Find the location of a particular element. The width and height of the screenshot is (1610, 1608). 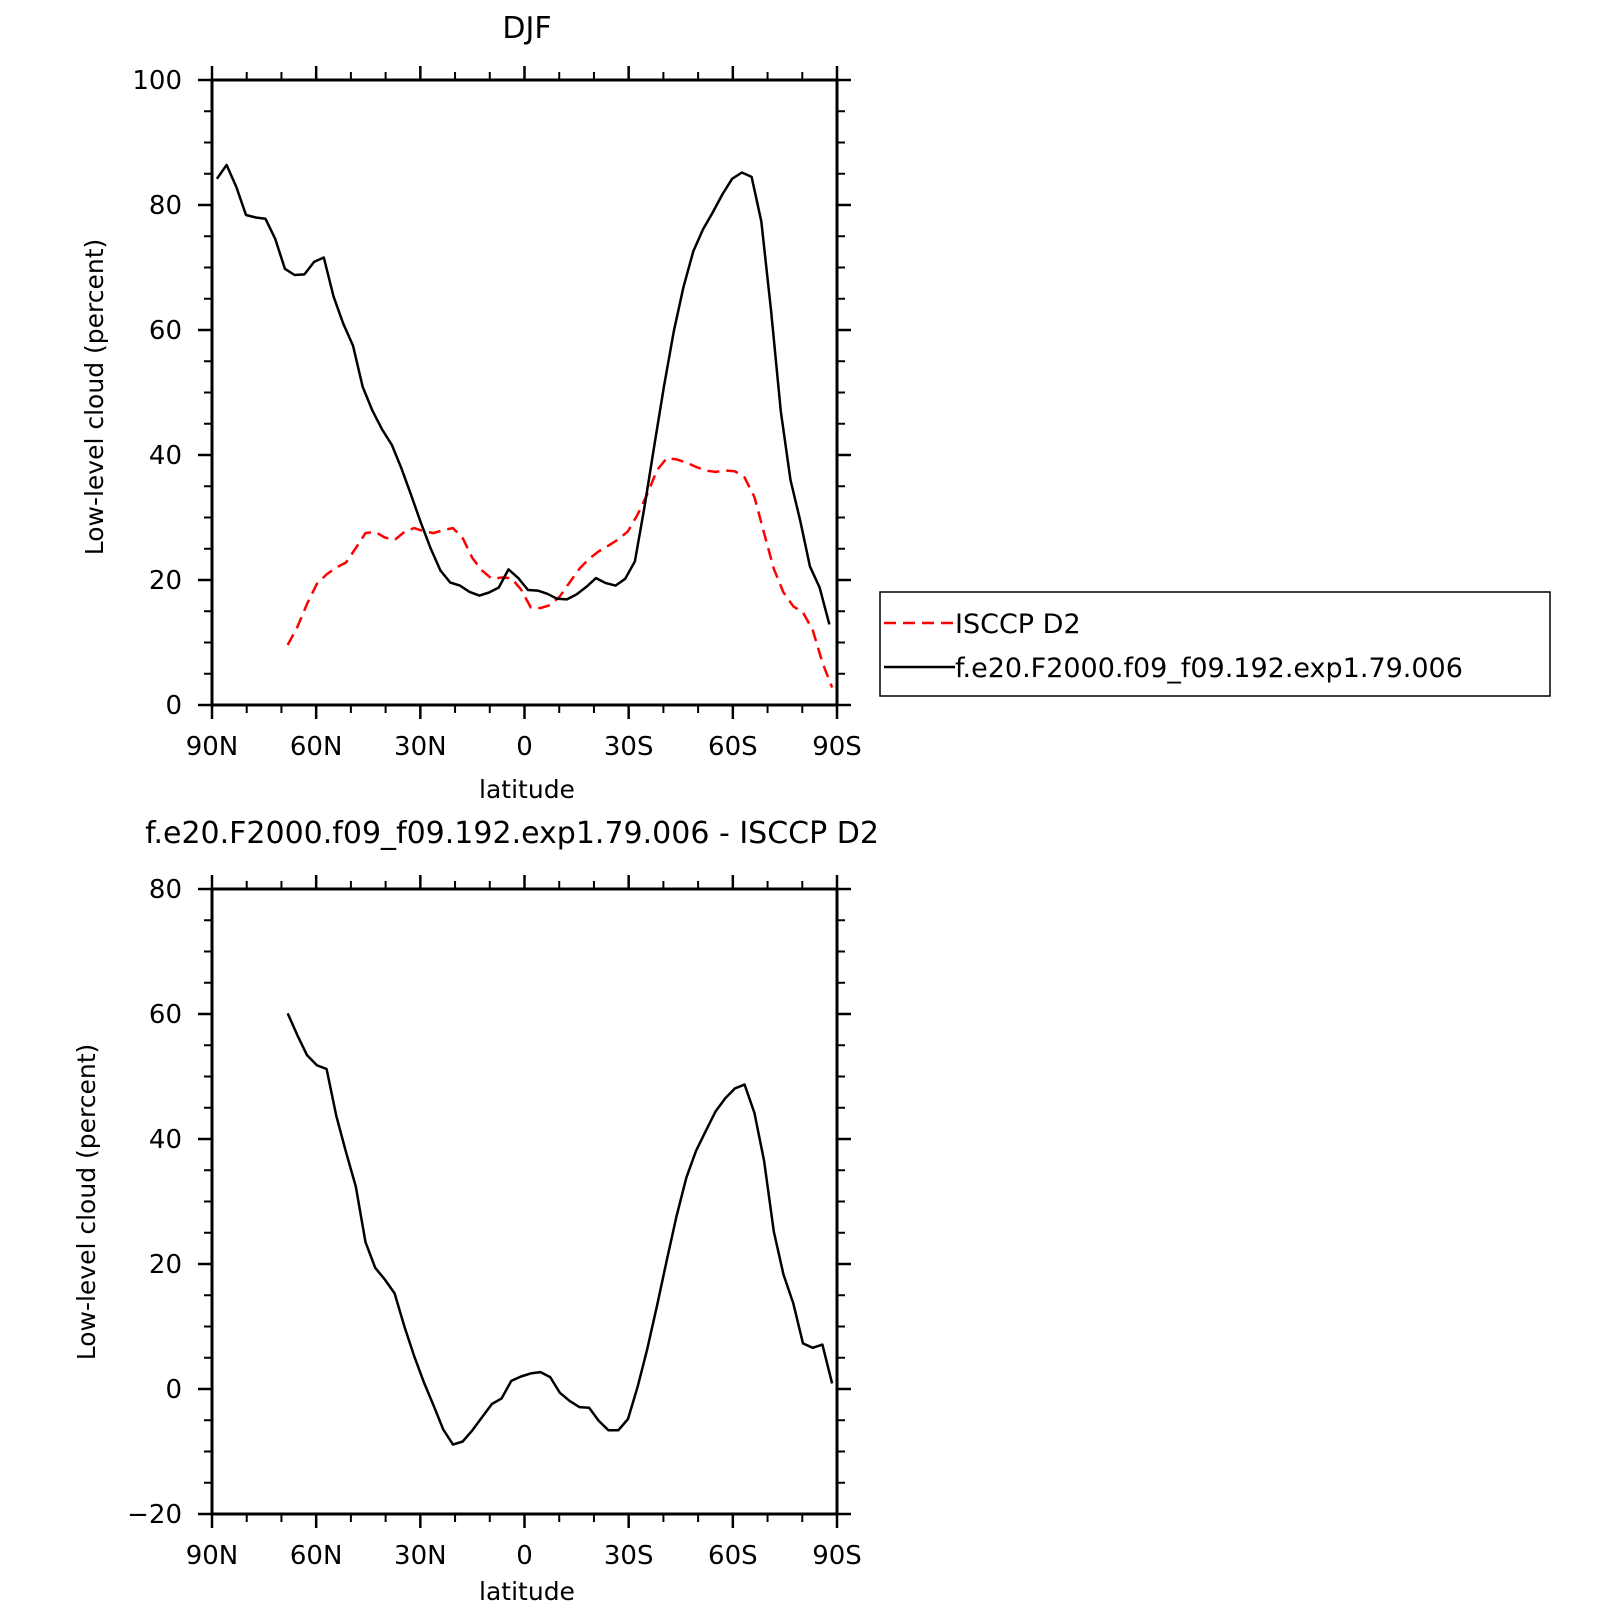

legend-label-isccp: ISCCP D2 is located at coordinates (1018, 624).